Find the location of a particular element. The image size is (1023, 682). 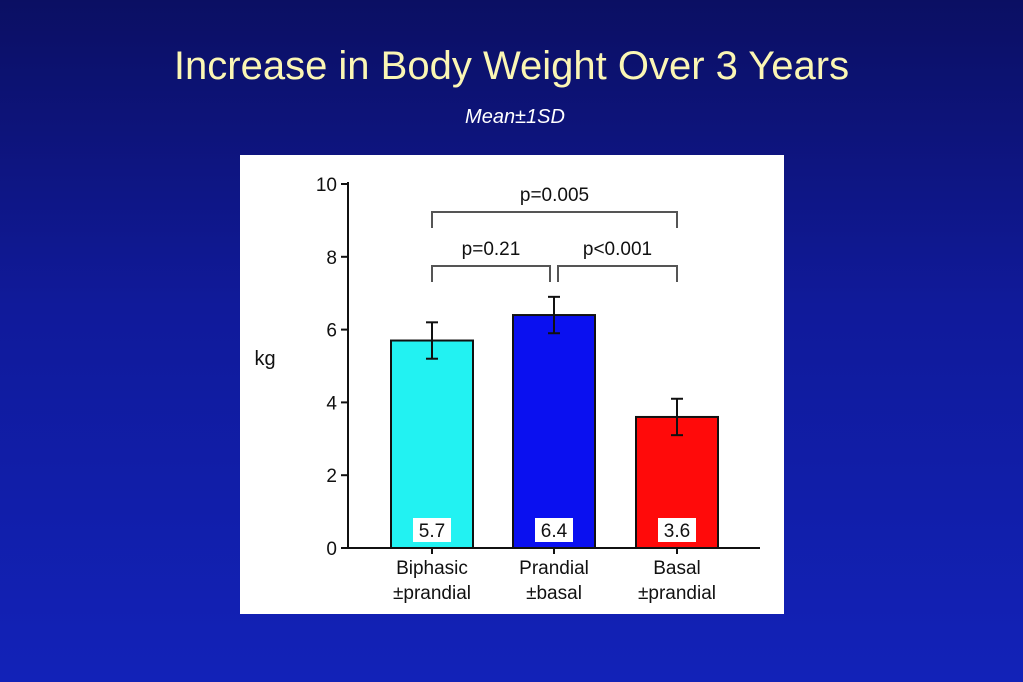

p-value-label: p=0.21 is located at coordinates (491, 249).